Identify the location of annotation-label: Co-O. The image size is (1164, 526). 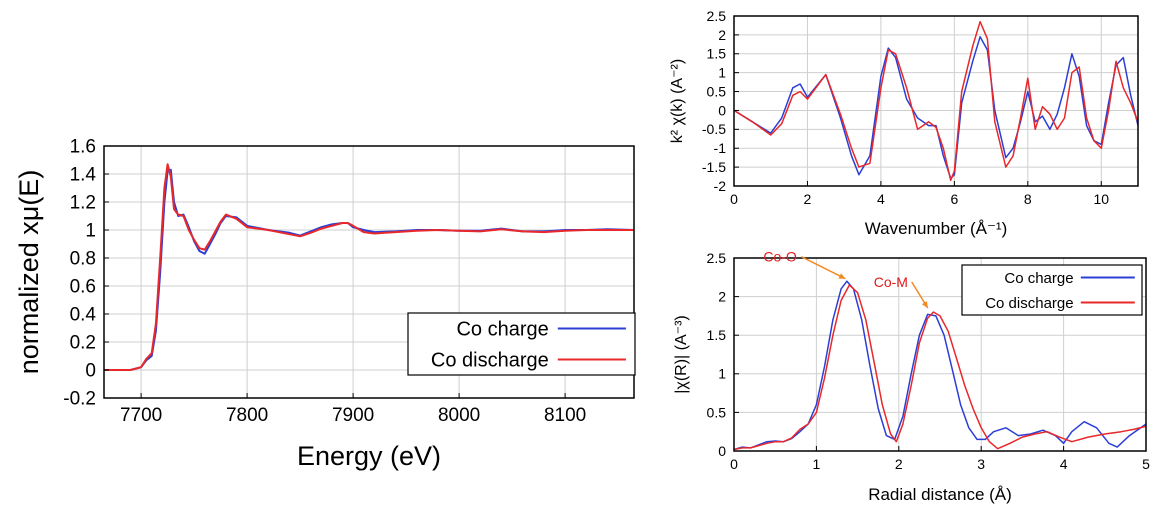
(780, 257).